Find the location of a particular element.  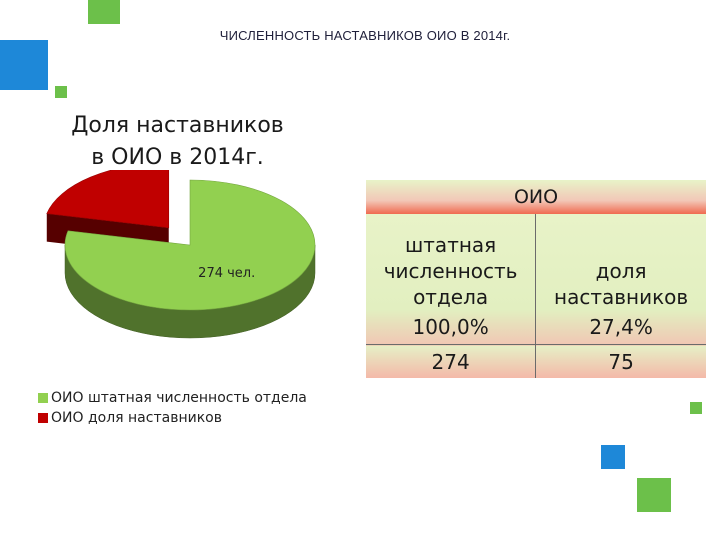

legend-item: ОИО штатная численность отдела is located at coordinates (172, 398).